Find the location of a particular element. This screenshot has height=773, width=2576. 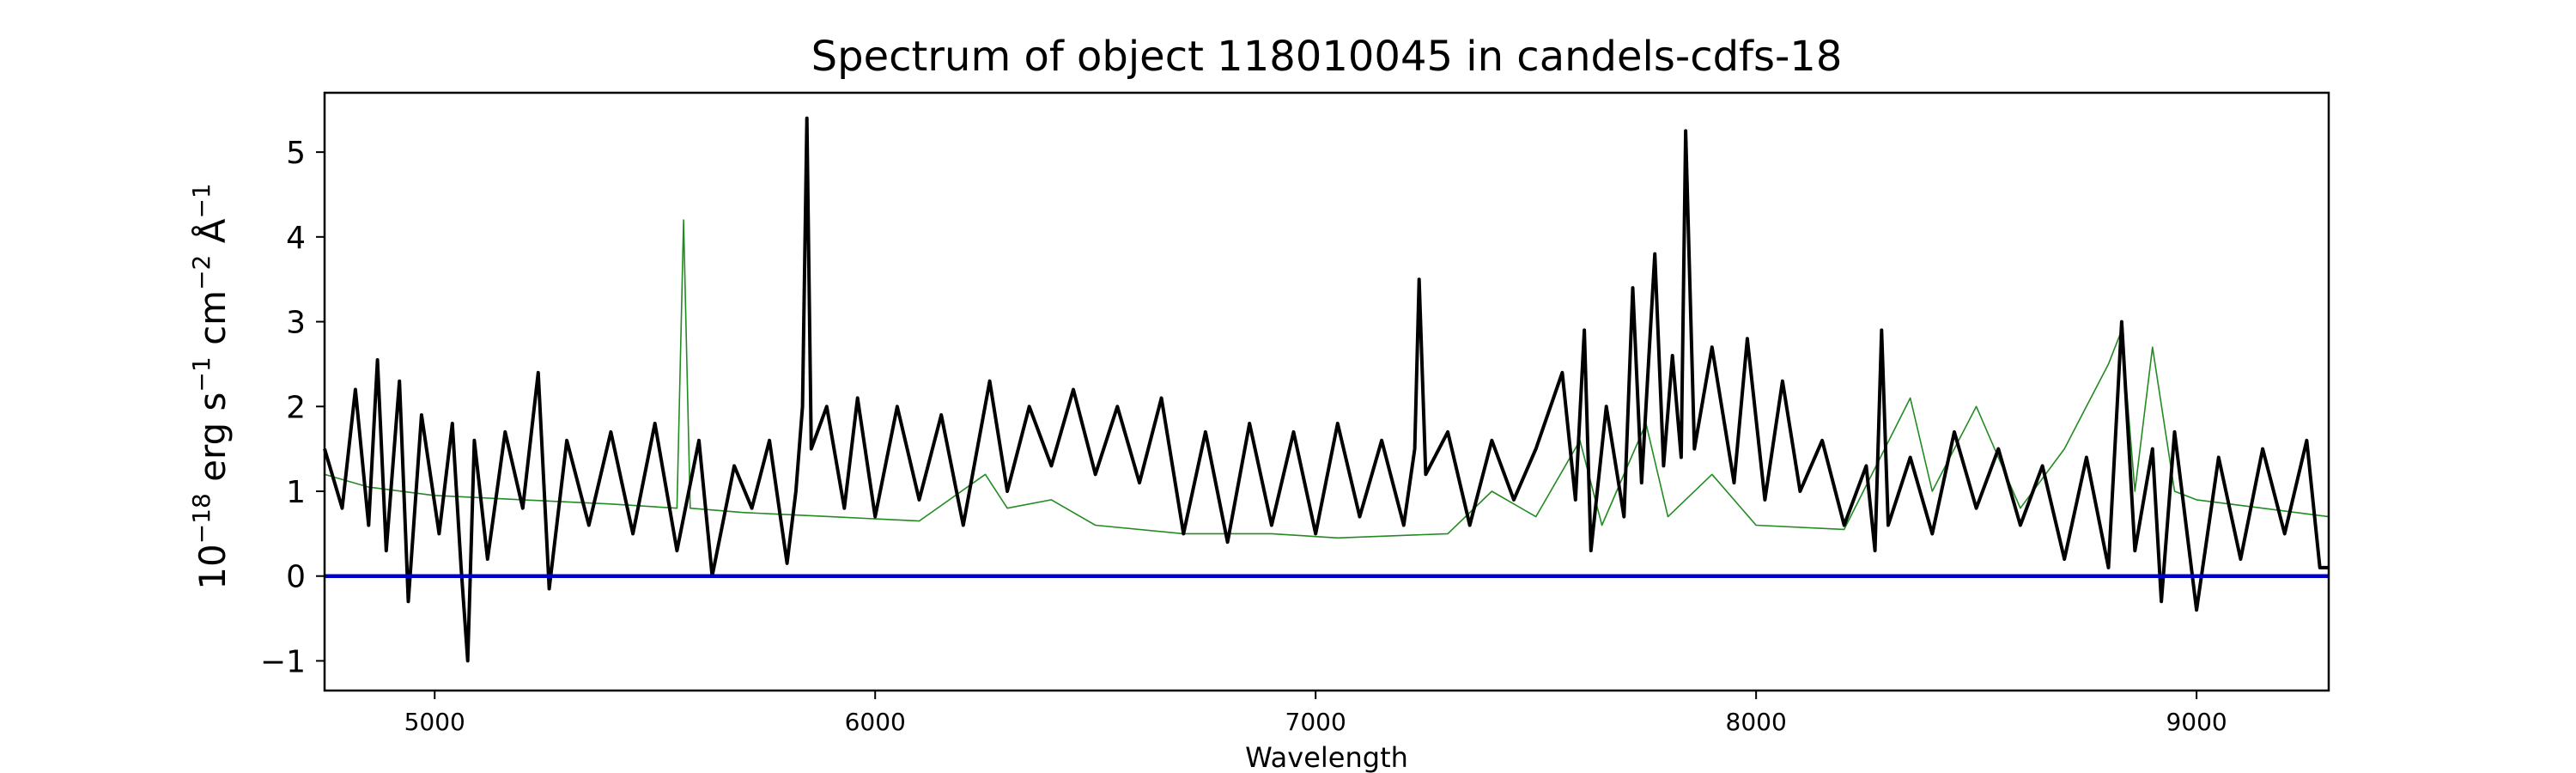

x-tick-label: 6000 is located at coordinates (876, 722).